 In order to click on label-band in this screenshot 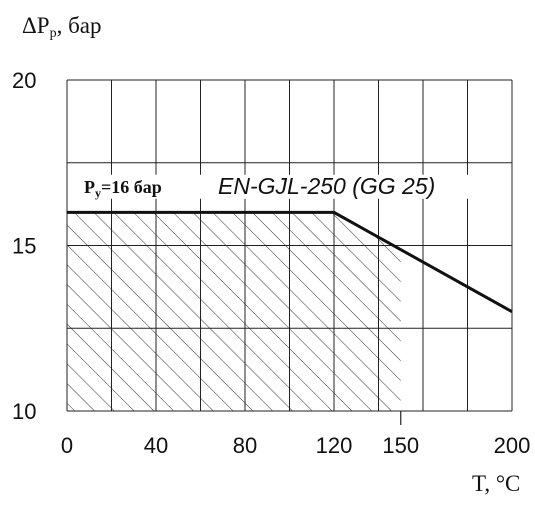, I will do `click(271, 186)`.